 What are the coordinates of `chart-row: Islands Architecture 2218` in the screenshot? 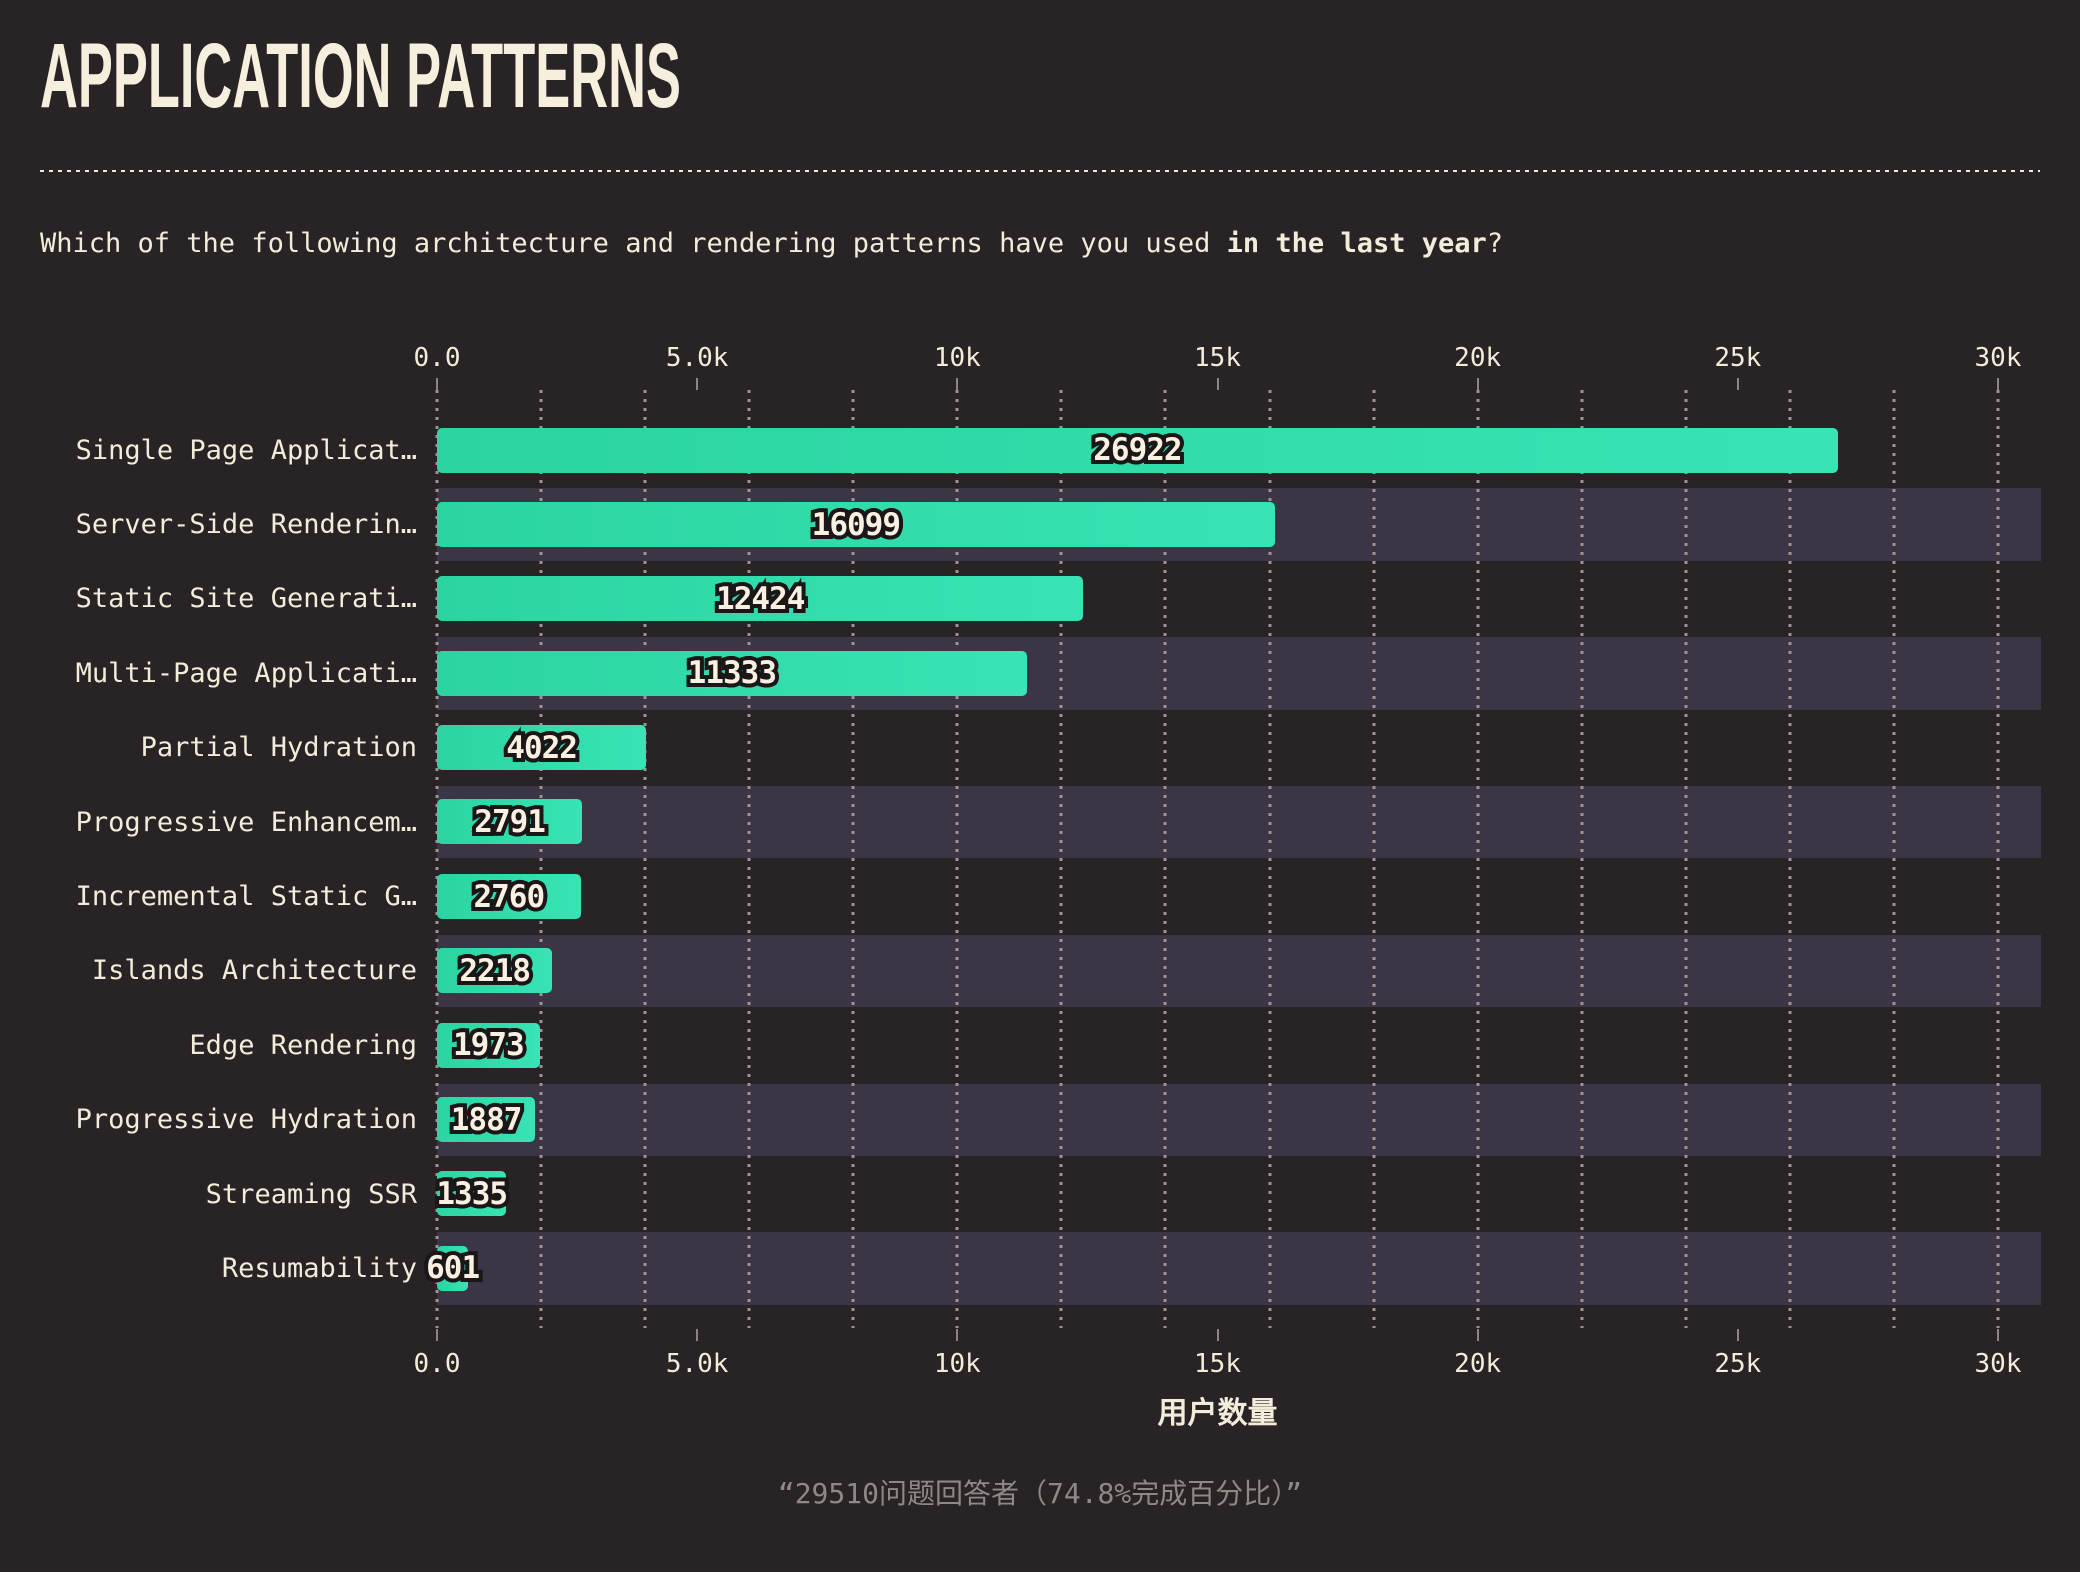 It's located at (1066, 971).